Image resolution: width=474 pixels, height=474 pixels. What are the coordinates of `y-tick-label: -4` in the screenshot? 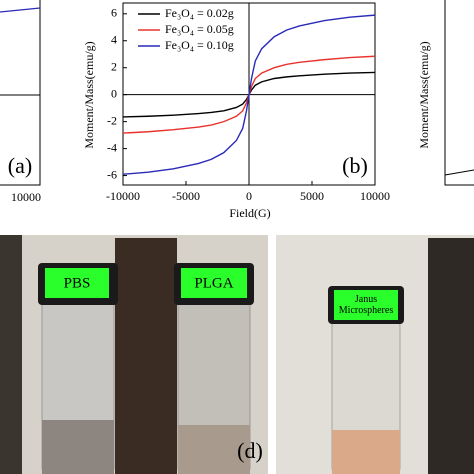 It's located at (112, 147).